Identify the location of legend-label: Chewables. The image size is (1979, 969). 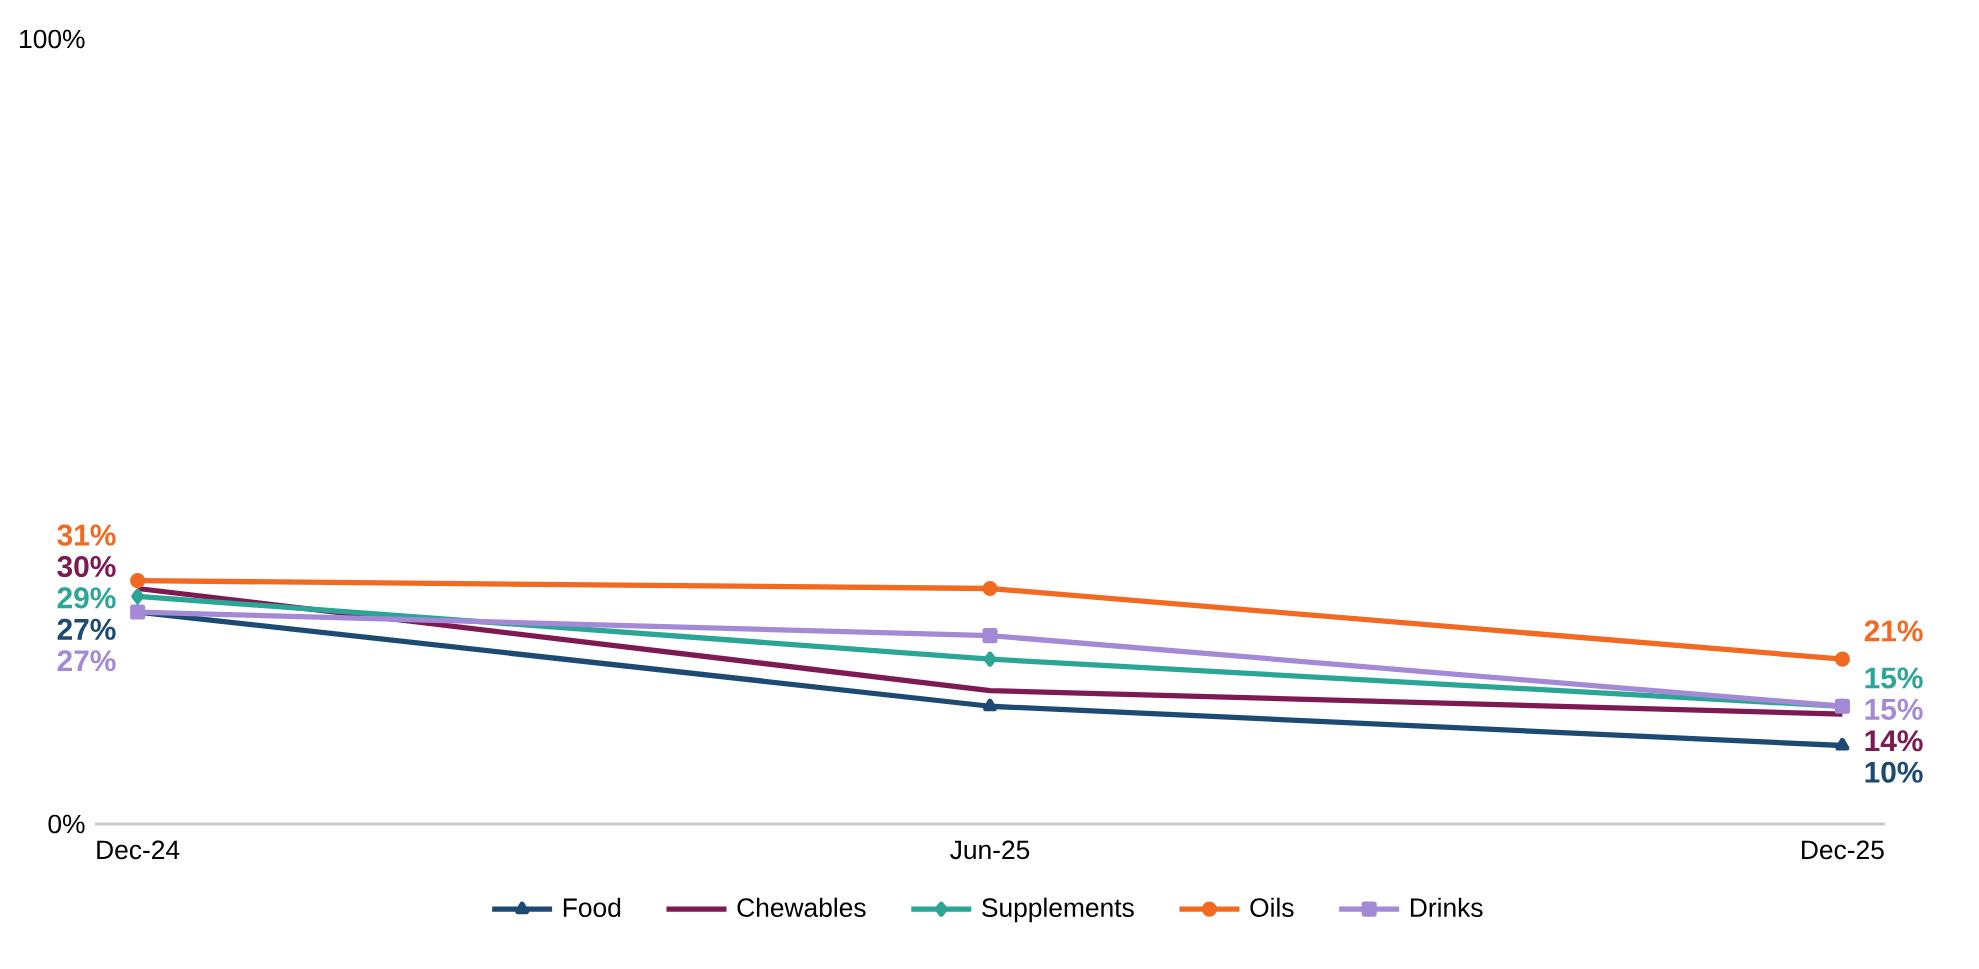
(801, 907).